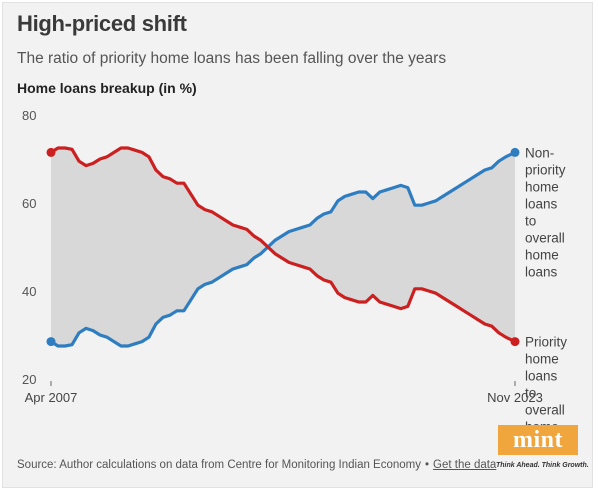 The image size is (598, 492). Describe the element at coordinates (29, 379) in the screenshot. I see `y-tick-label: 20` at that location.